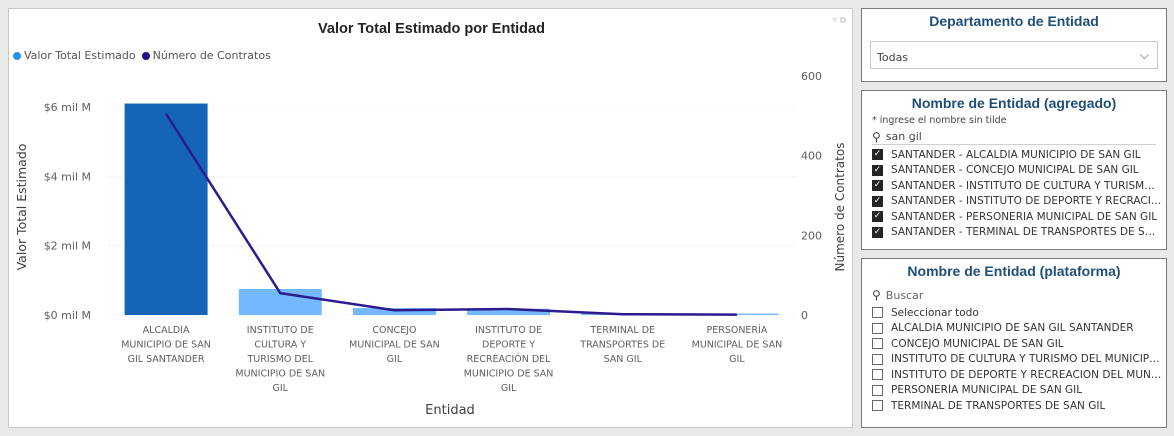 The height and width of the screenshot is (436, 1174). Describe the element at coordinates (1019, 295) in the screenshot. I see `plataforma-search-input: ⚲ Buscar` at that location.